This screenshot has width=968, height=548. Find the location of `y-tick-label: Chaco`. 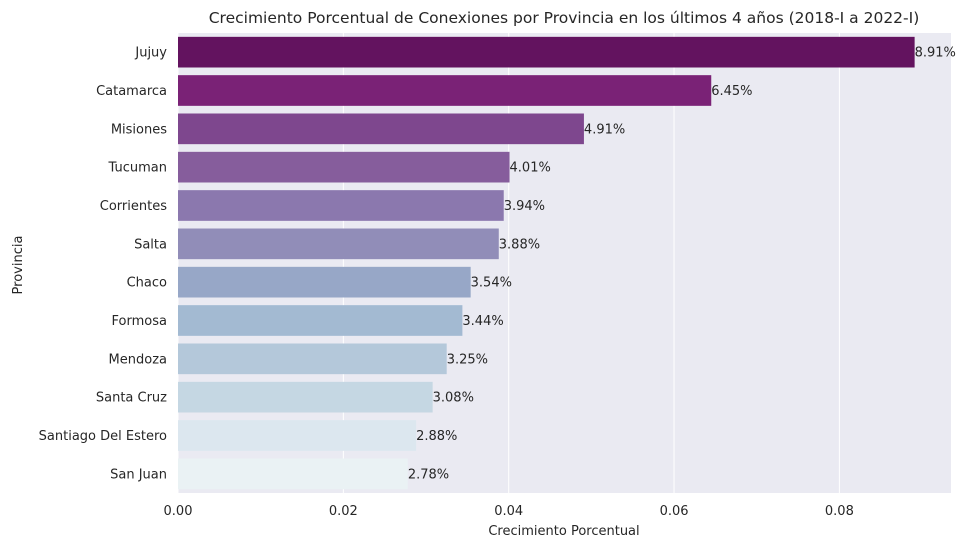

y-tick-label: Chaco is located at coordinates (147, 283).